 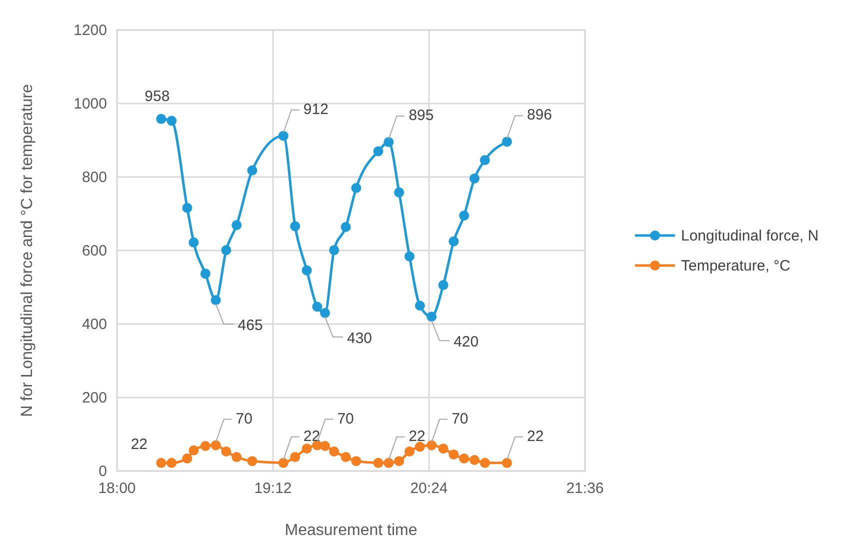 I want to click on data-label: 912, so click(x=315, y=109).